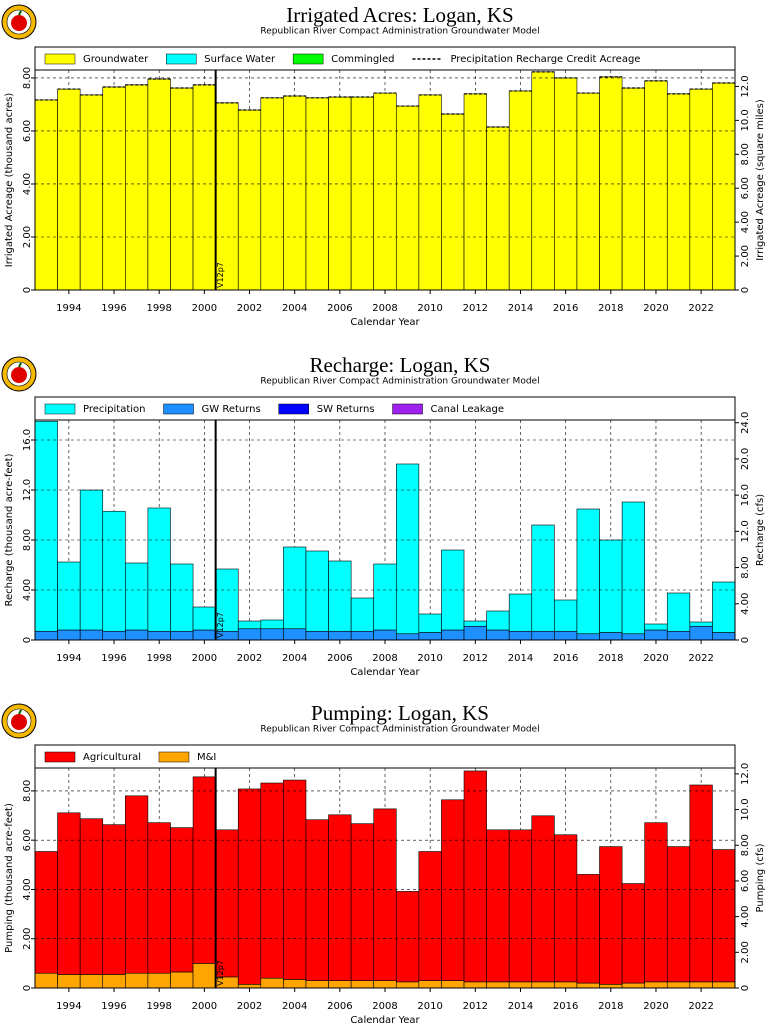 Image resolution: width=768 pixels, height=1024 pixels. What do you see at coordinates (520, 308) in the screenshot?
I see `x-tick-label: 2014` at bounding box center [520, 308].